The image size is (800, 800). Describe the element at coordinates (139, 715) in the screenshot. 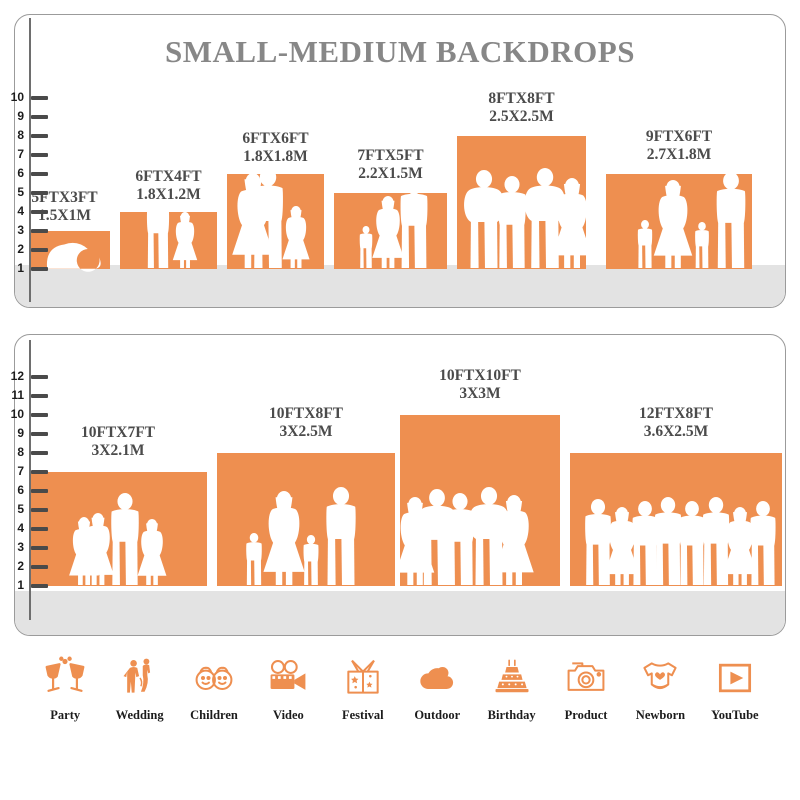

I see `icon-label: Wedding` at that location.